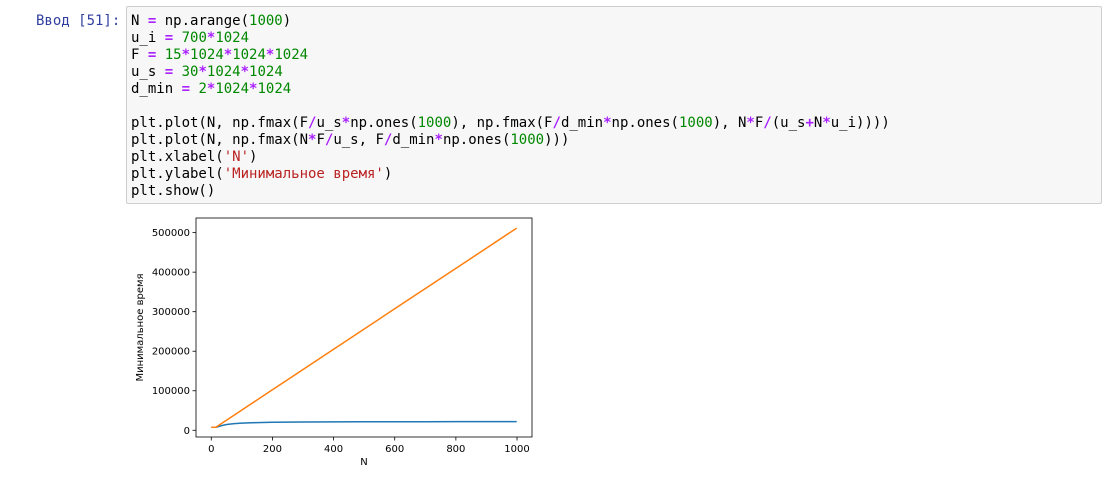 Image resolution: width=1110 pixels, height=485 pixels. Describe the element at coordinates (510, 157) in the screenshot. I see `code-line: plt.xlabel('N')` at that location.